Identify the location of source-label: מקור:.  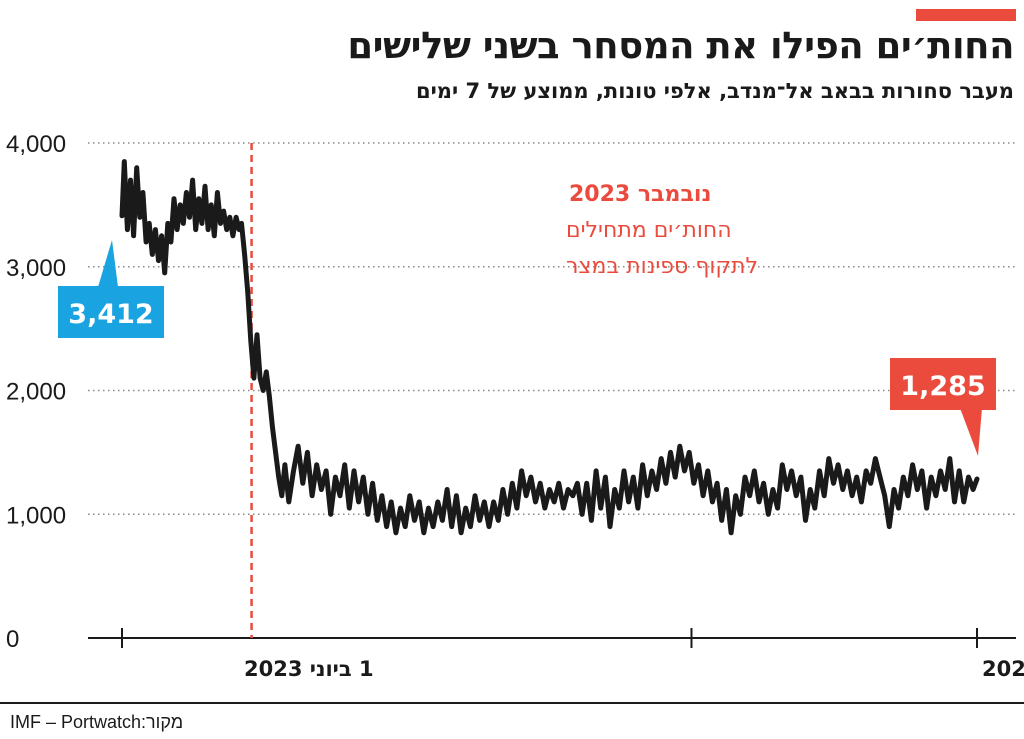
(162, 722).